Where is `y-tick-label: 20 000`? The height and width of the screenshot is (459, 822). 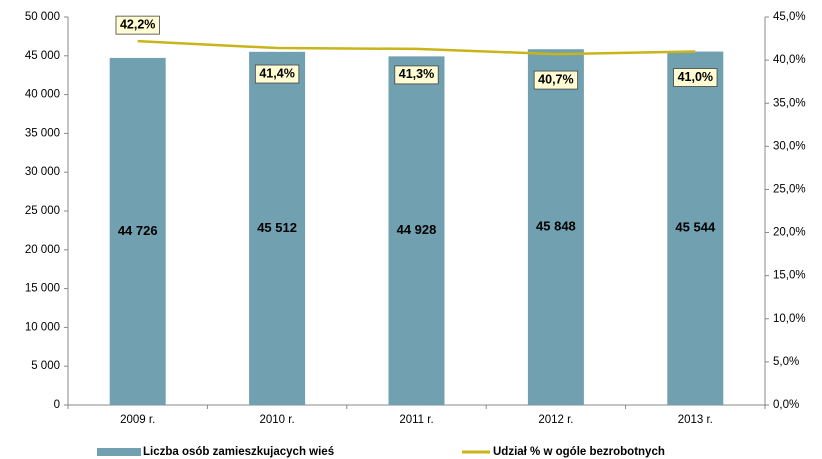
y-tick-label: 20 000 is located at coordinates (42, 250).